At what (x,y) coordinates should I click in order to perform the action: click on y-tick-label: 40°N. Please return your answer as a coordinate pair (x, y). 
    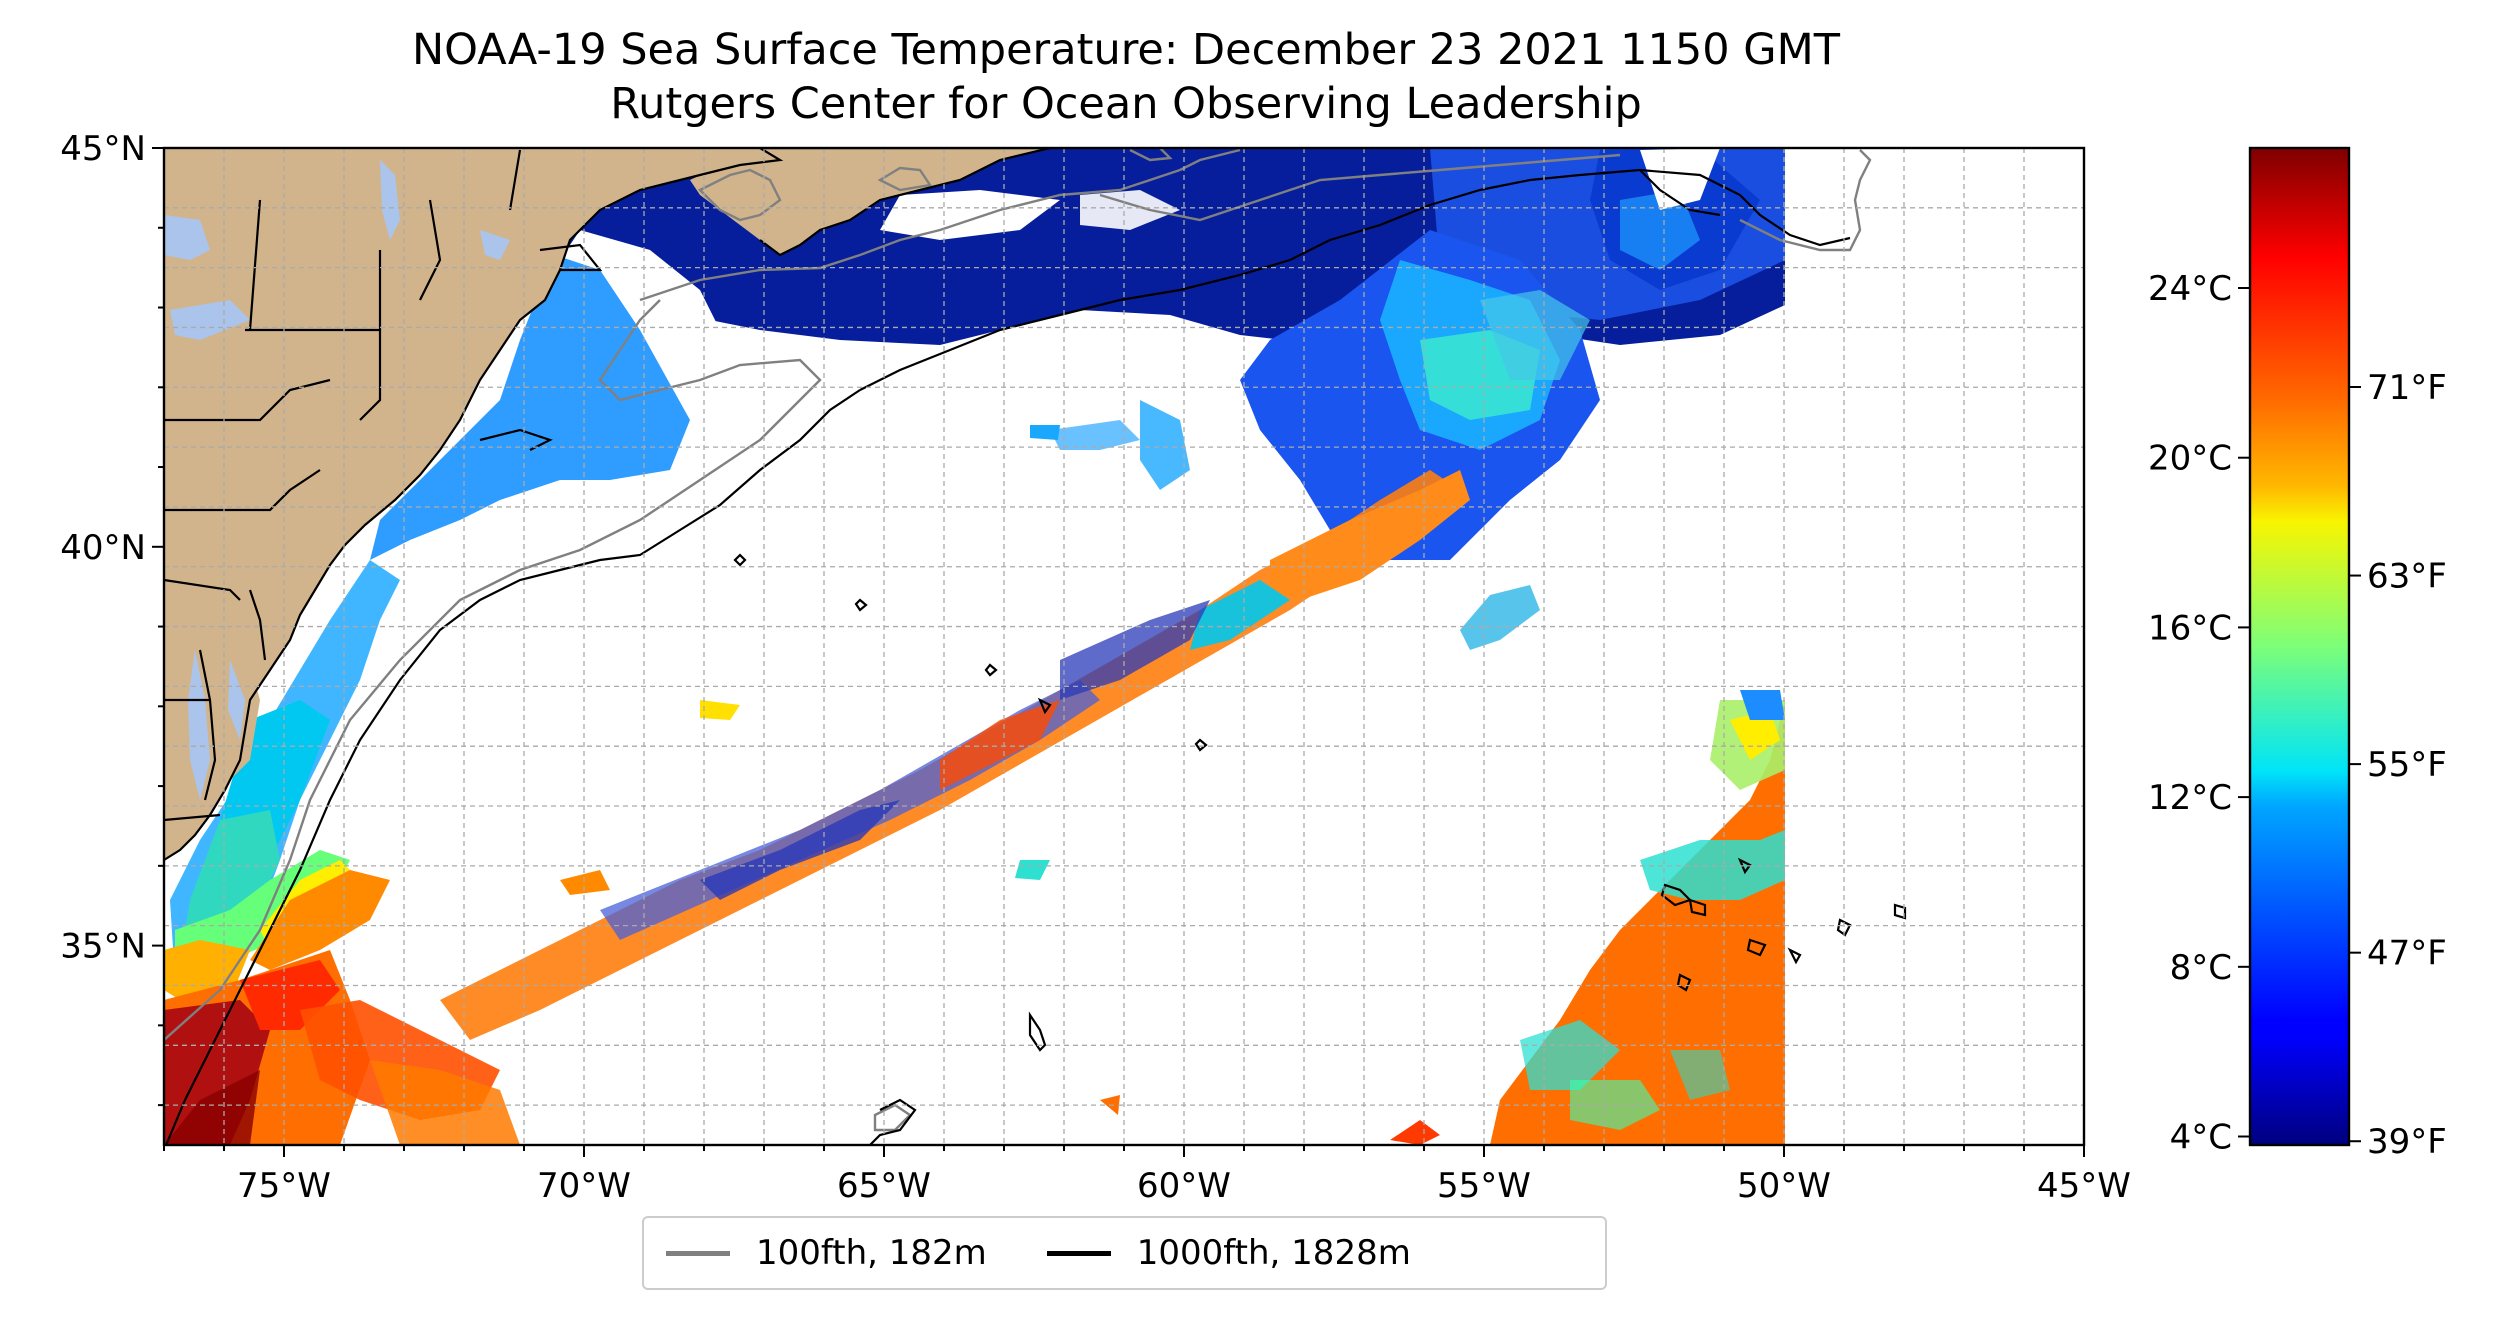
    Looking at the image, I should click on (103, 548).